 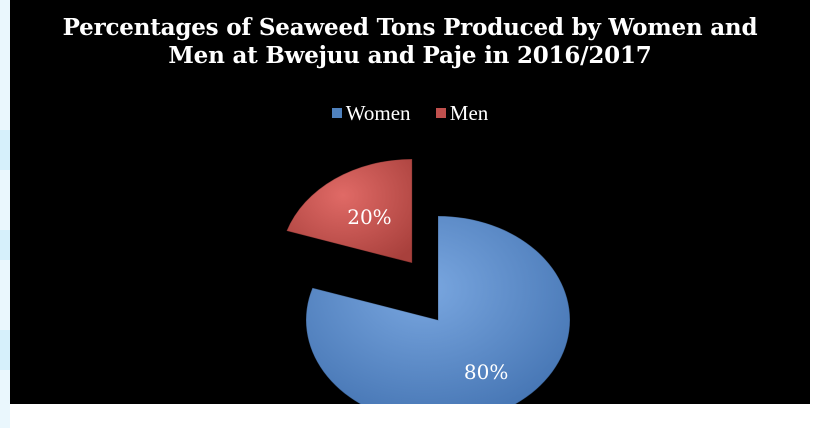 I want to click on pie-slice-men, so click(x=349, y=211).